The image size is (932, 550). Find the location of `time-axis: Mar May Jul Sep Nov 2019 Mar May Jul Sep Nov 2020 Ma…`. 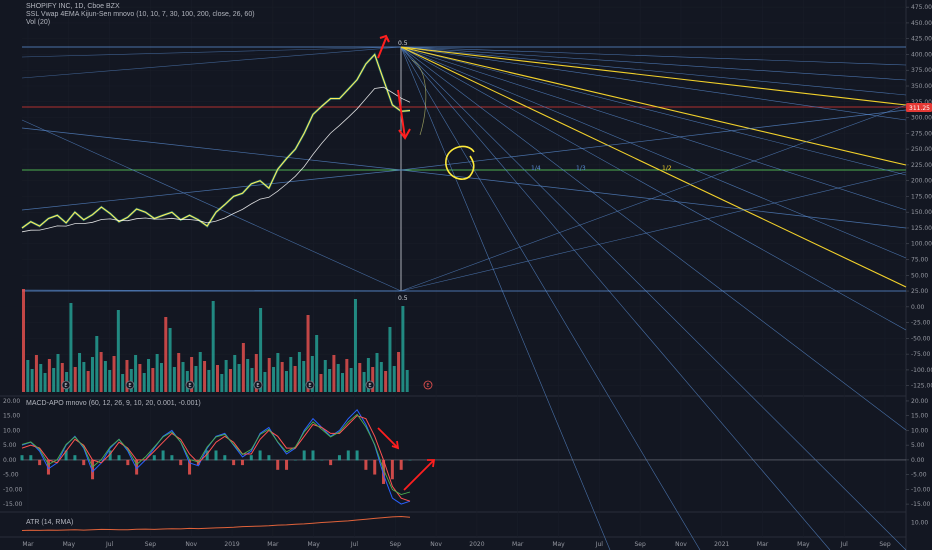

time-axis: Mar May Jul Sep Nov 2019 Mar May Jul Sep Nov 2020 Ma… is located at coordinates (456, 544).